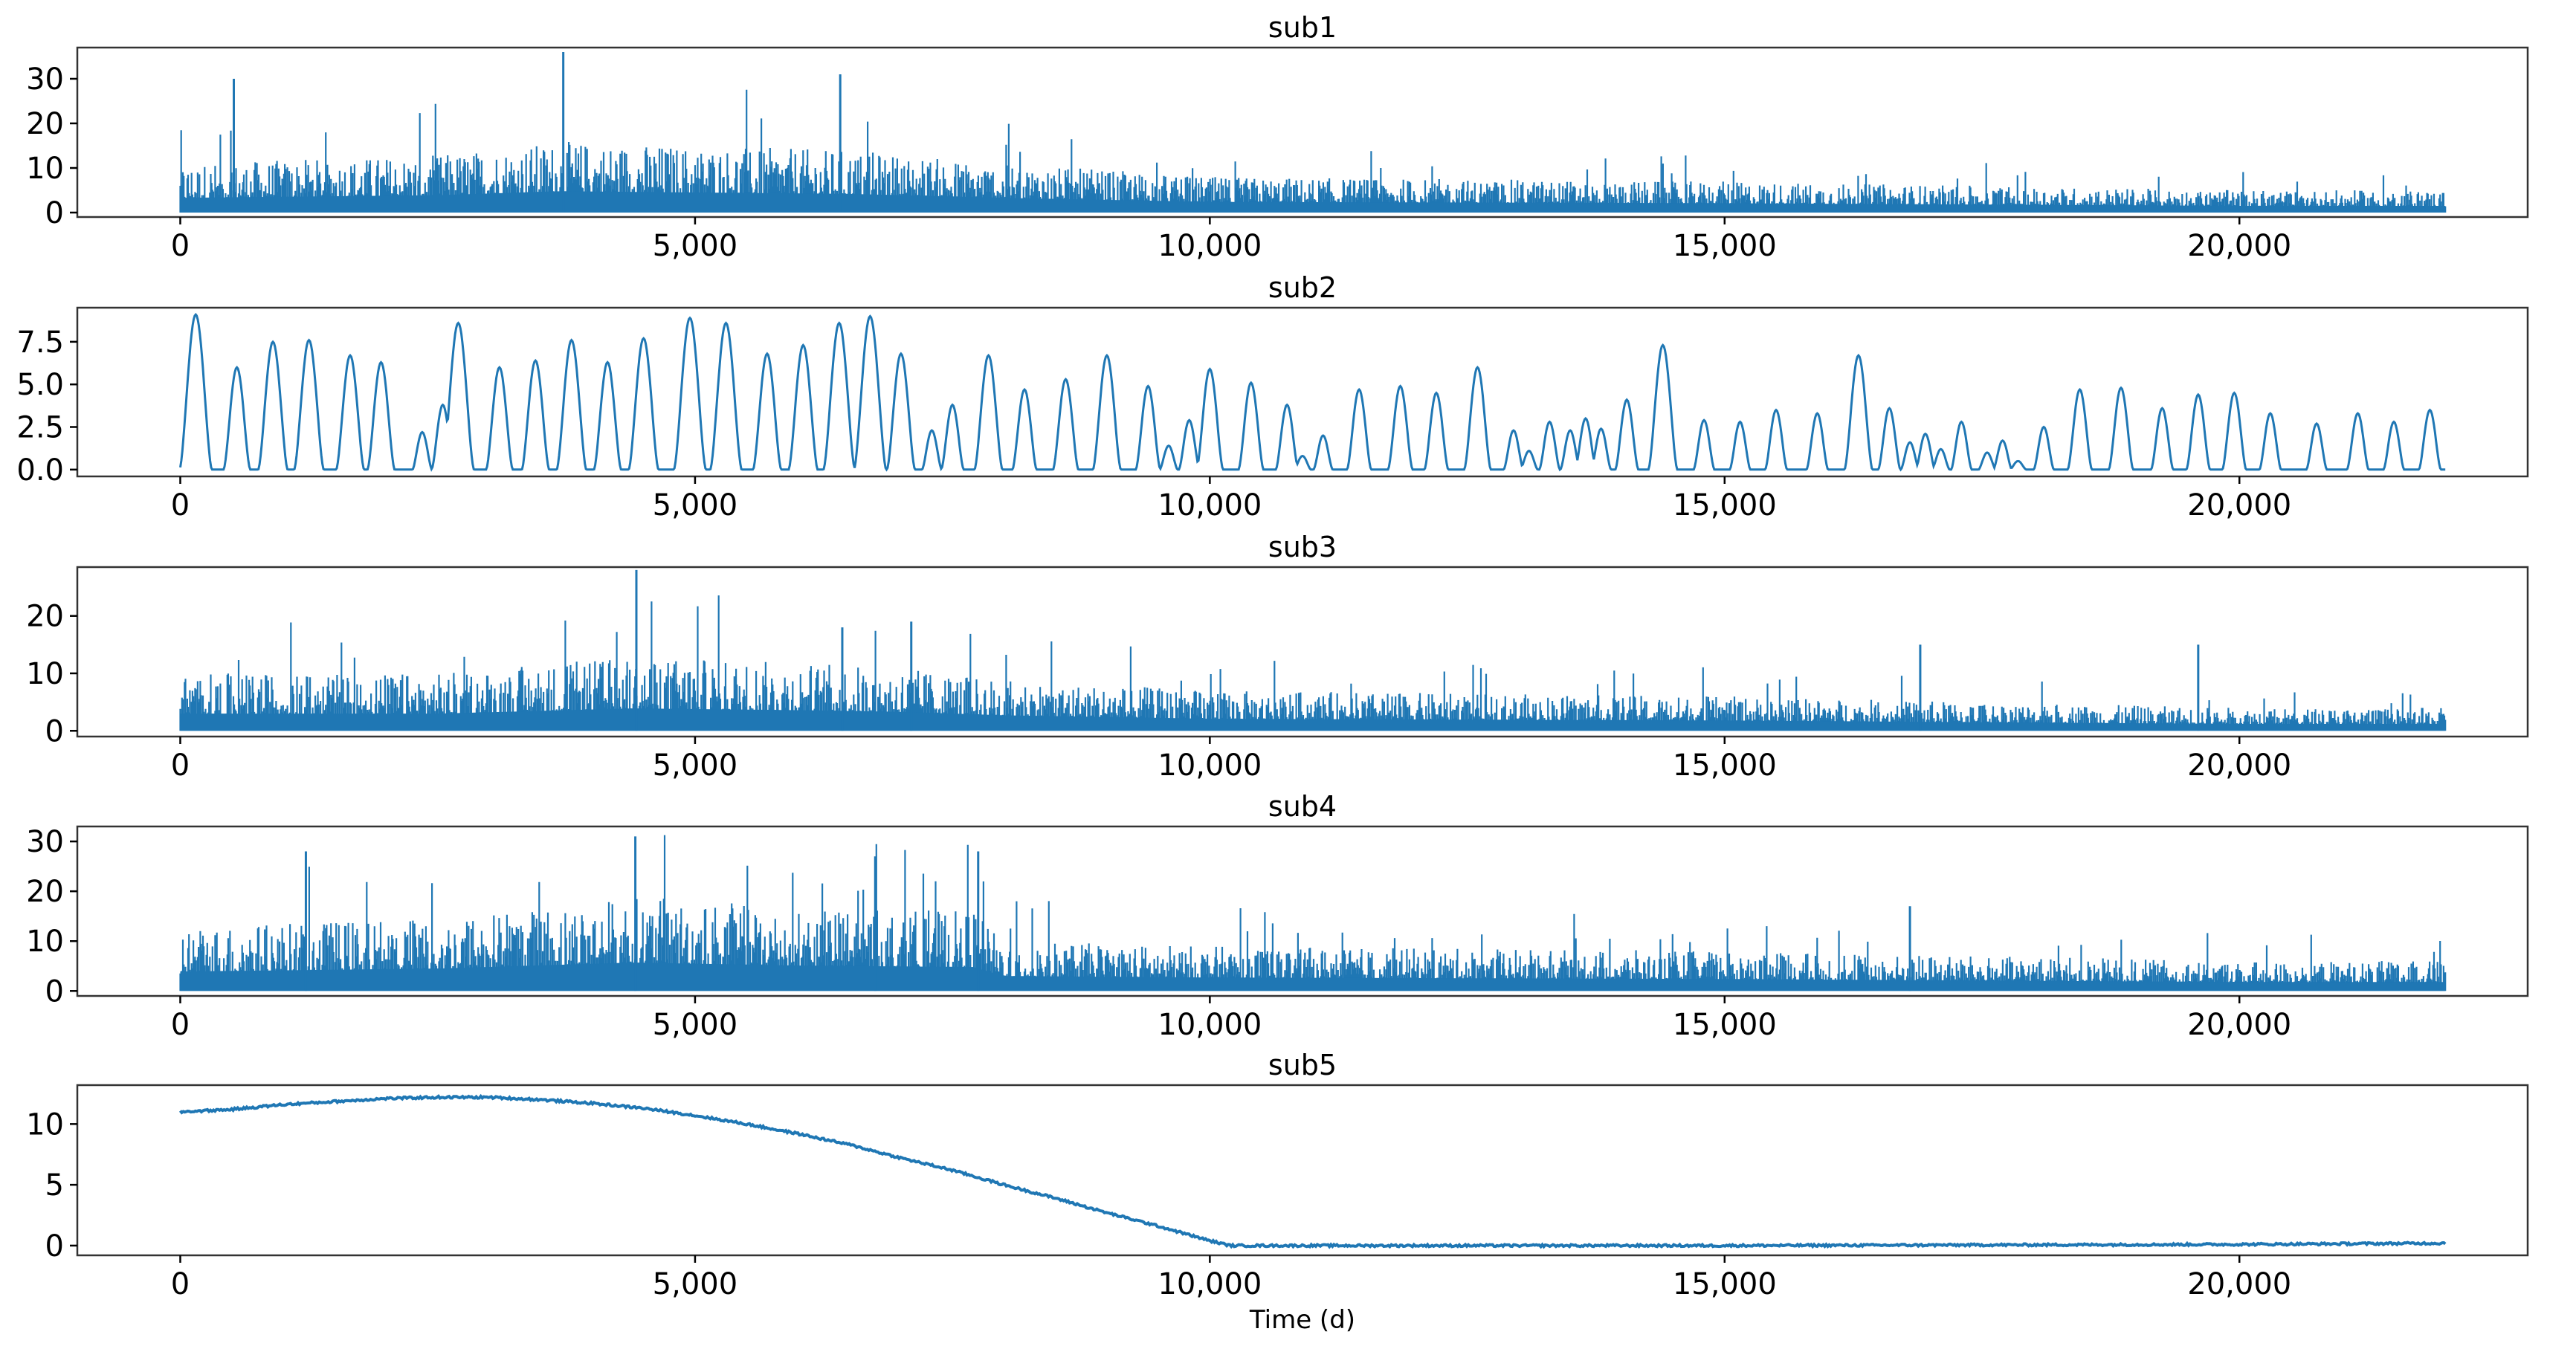  What do you see at coordinates (40, 385) in the screenshot?
I see `y-tick-label: 5.0` at bounding box center [40, 385].